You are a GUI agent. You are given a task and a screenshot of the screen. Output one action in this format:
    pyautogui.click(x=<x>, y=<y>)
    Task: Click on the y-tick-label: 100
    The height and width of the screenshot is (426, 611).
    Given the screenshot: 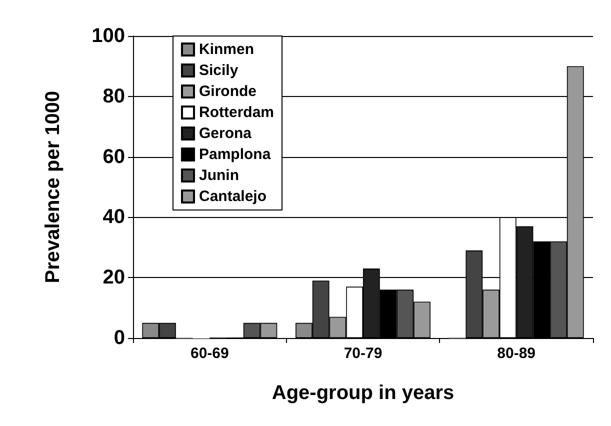 What is the action you would take?
    pyautogui.click(x=108, y=36)
    